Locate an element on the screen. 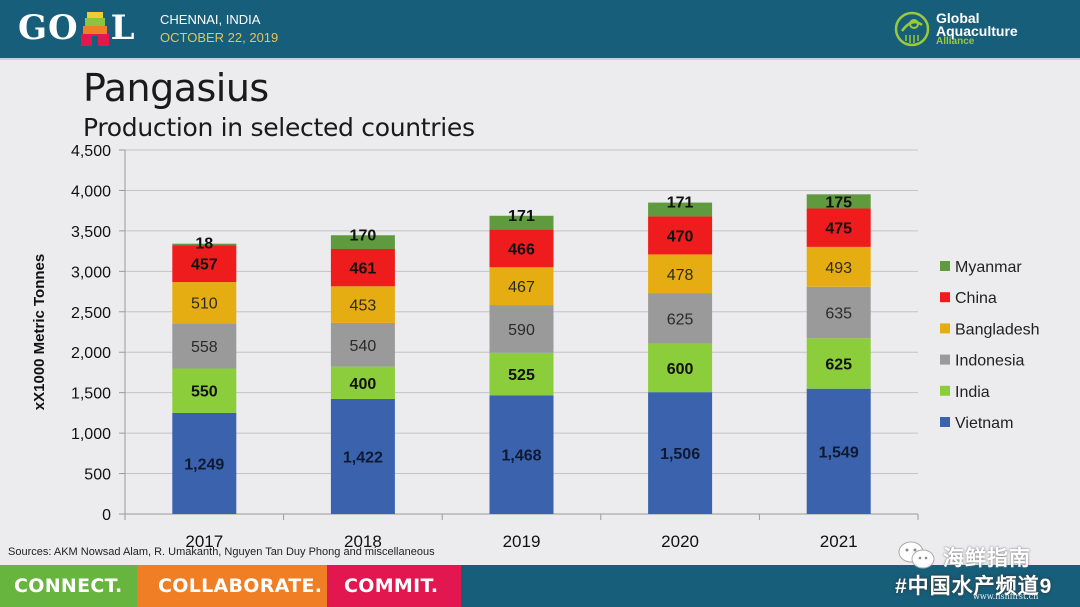 This screenshot has width=1080, height=607. data-label: 1,422 is located at coordinates (363, 457).